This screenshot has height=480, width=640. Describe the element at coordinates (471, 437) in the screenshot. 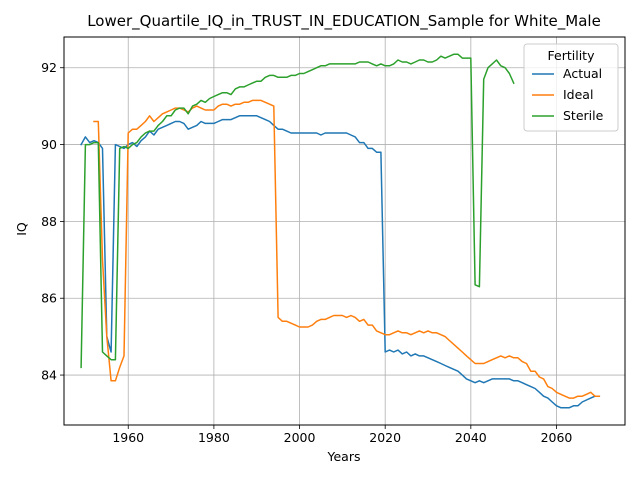

I see `x-tick-label: 2040` at that location.